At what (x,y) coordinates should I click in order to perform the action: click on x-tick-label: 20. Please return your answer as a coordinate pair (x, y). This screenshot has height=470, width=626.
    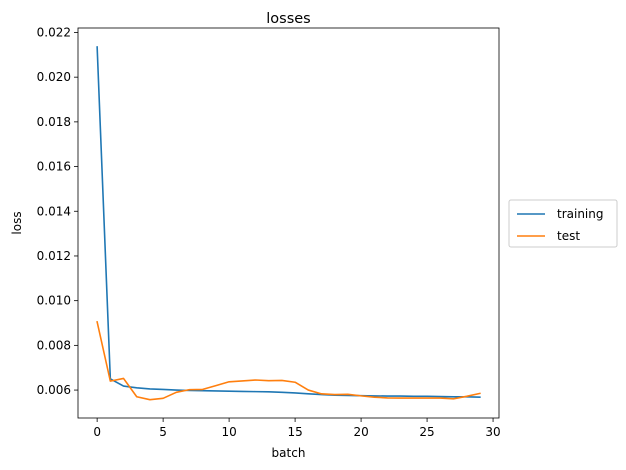
    Looking at the image, I should click on (360, 432).